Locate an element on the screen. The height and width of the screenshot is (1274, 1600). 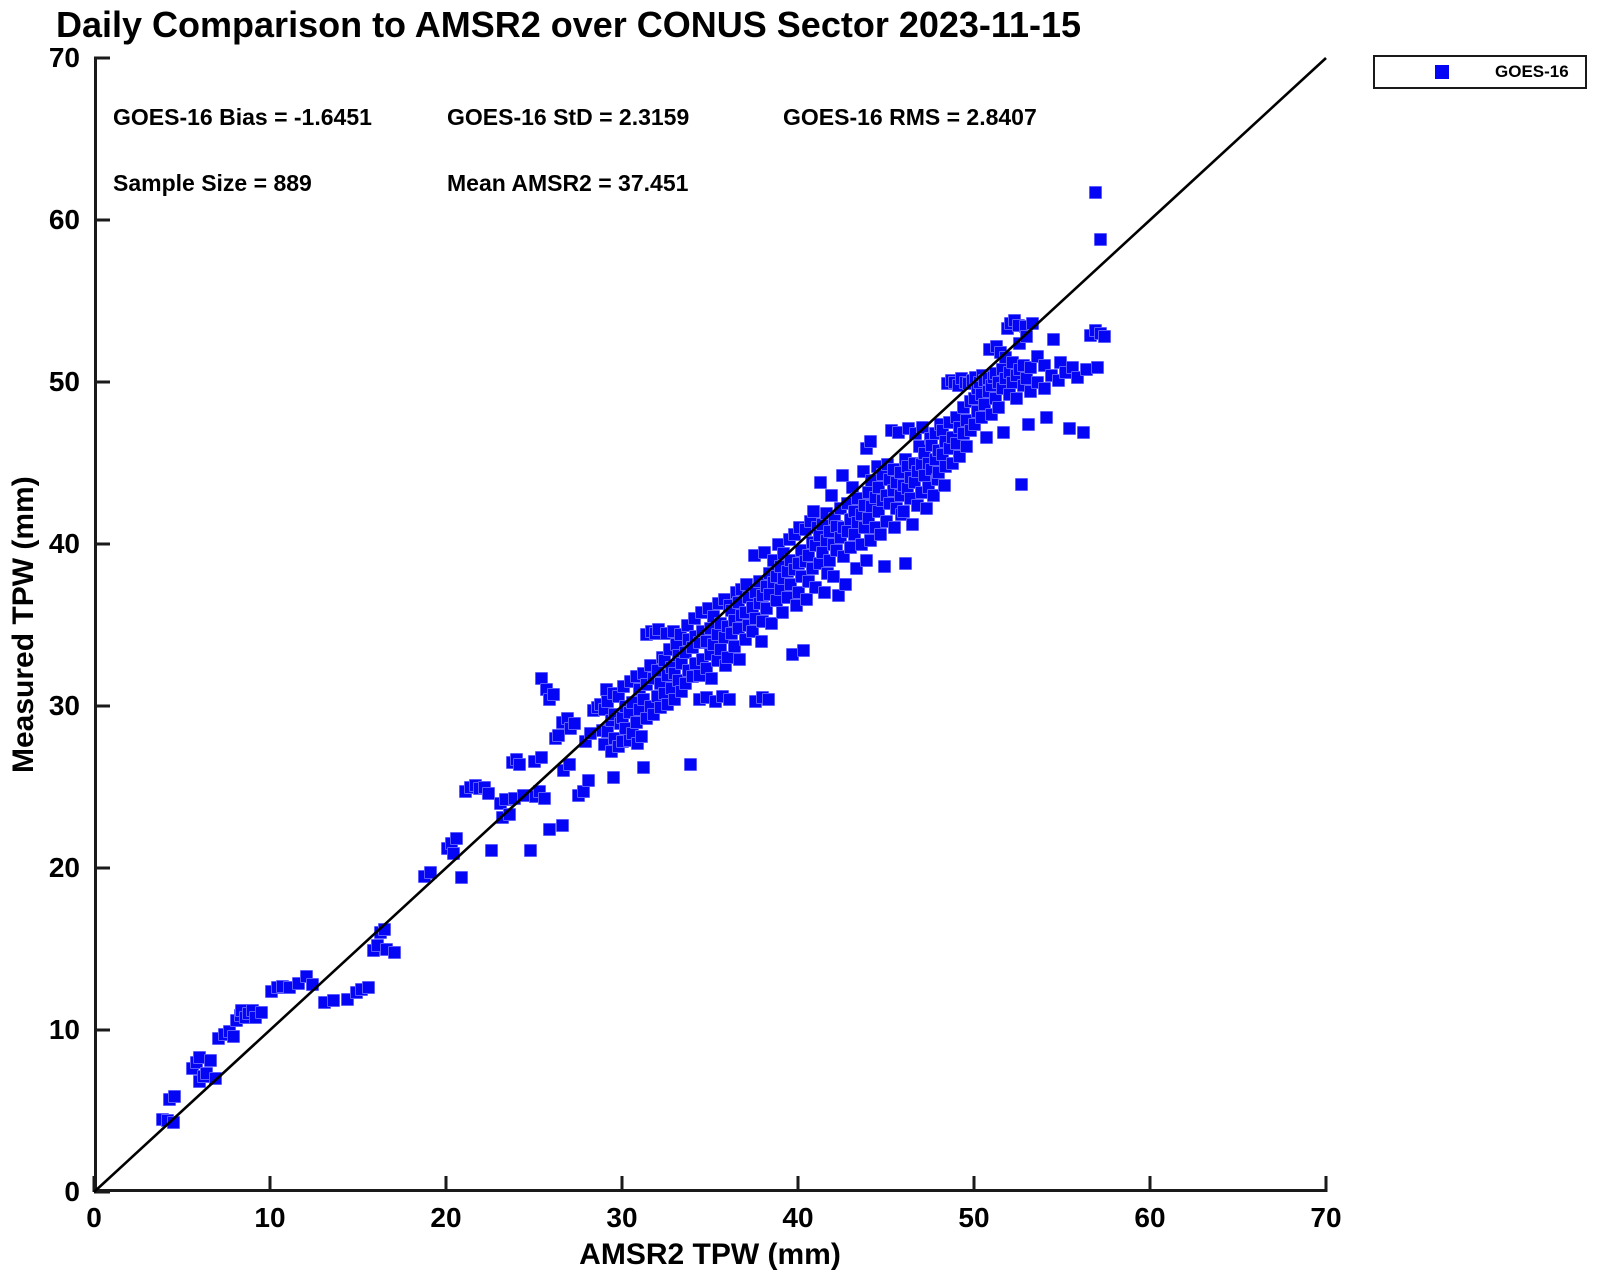
stat-annotation: GOES-16 Bias = -1.6451 is located at coordinates (242, 117).